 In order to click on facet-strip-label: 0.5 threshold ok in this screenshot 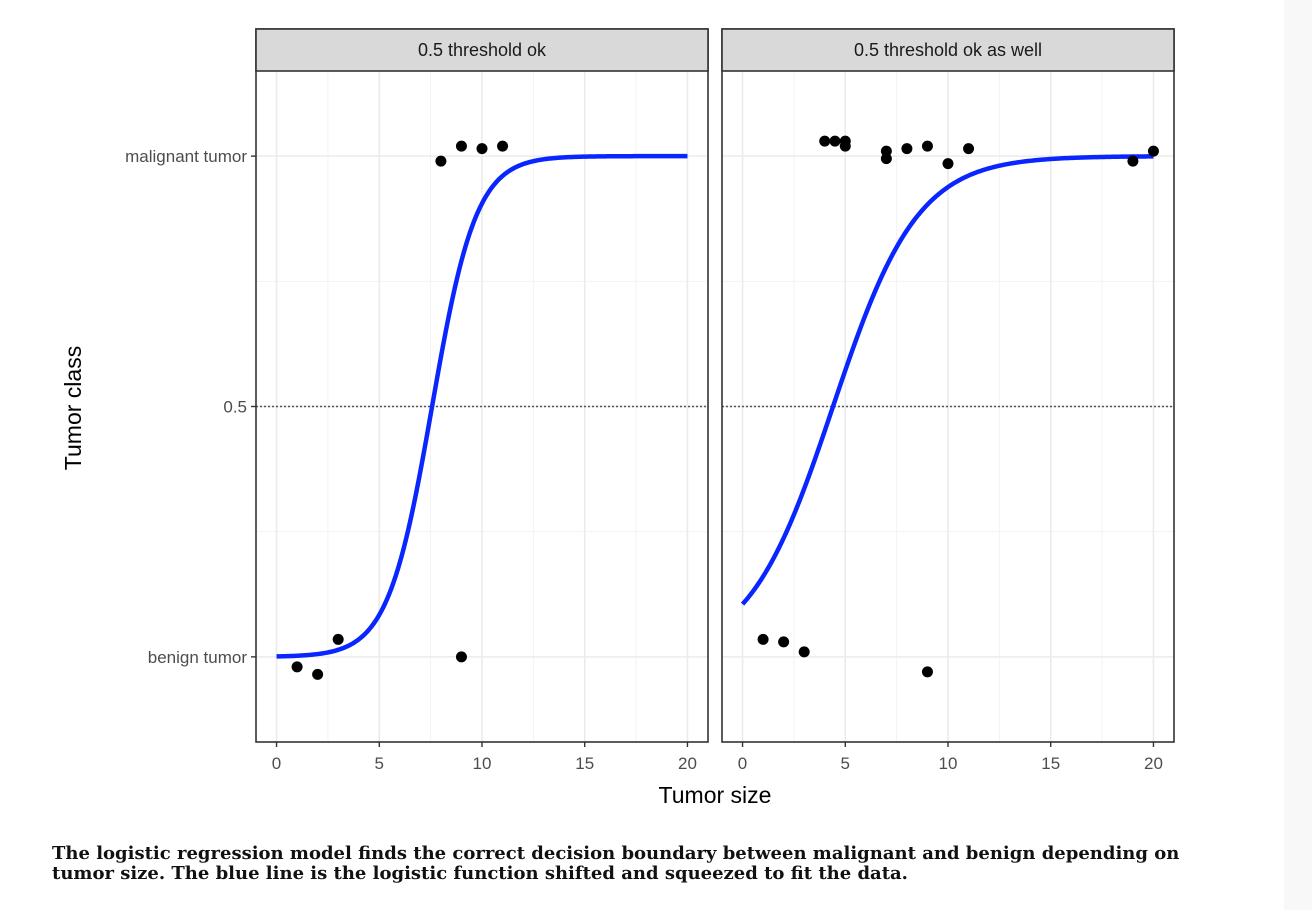, I will do `click(482, 50)`.